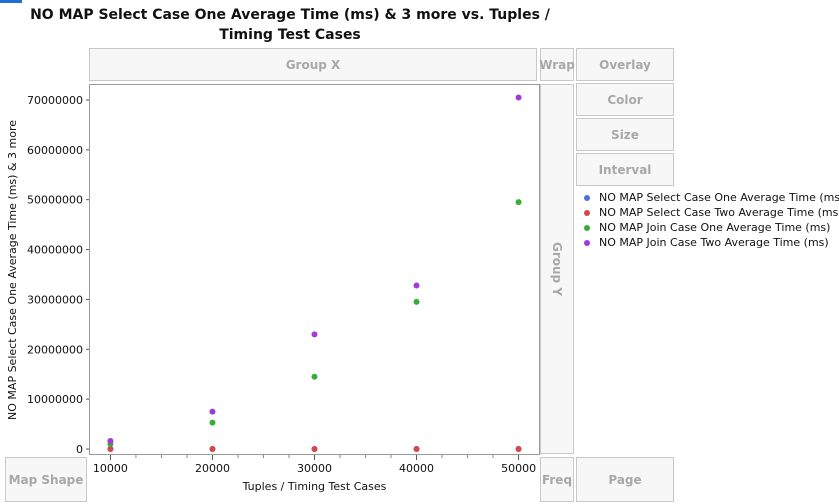 Image resolution: width=839 pixels, height=504 pixels. I want to click on group-y-zone: Group Y, so click(557, 269).